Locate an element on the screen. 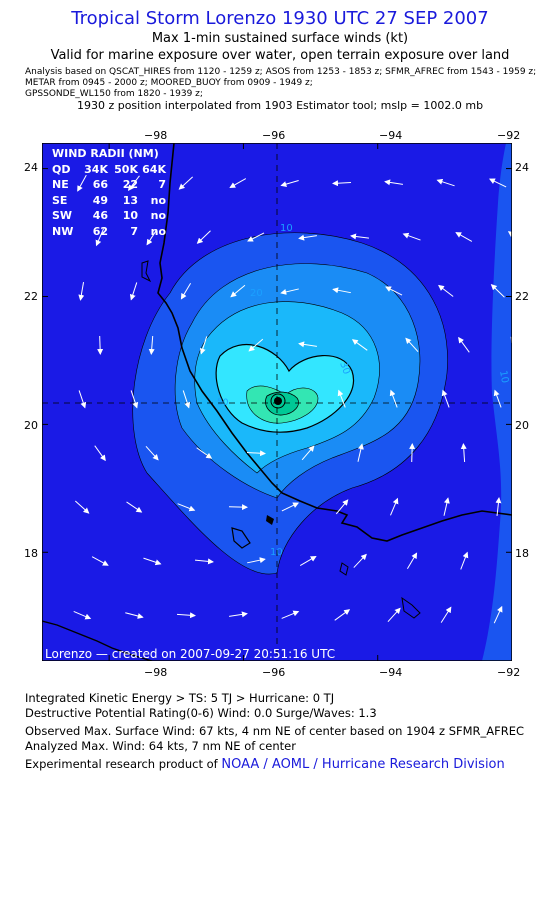 The height and width of the screenshot is (915, 560). cell: 22 is located at coordinates (130, 184).